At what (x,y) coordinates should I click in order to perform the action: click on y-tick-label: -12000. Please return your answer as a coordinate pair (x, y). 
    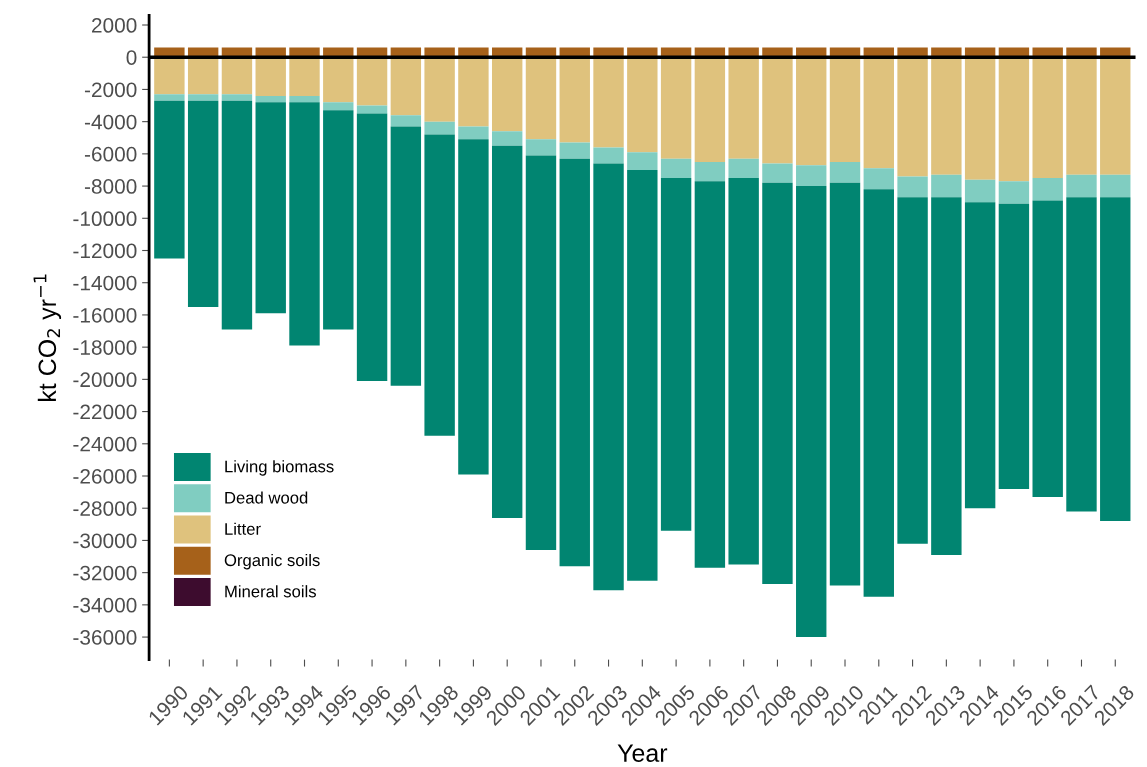
    Looking at the image, I should click on (105, 251).